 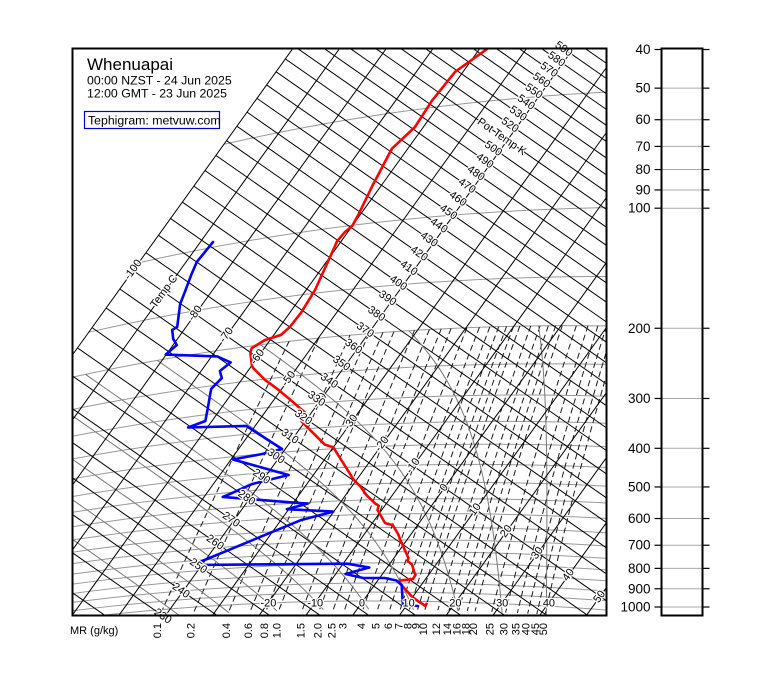 I want to click on pressure-tick-label: 50, so click(x=642, y=88).